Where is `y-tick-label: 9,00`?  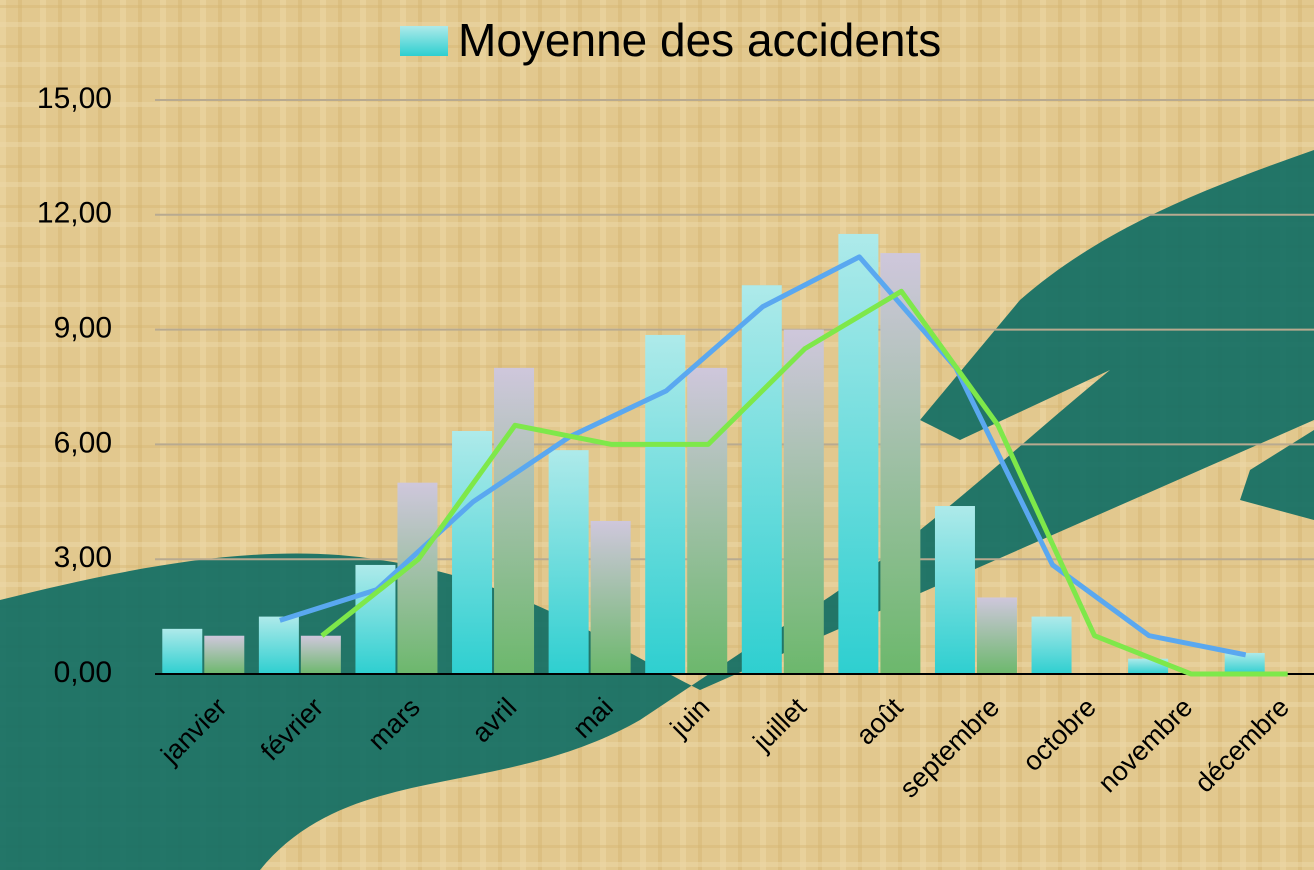
y-tick-label: 9,00 is located at coordinates (83, 328).